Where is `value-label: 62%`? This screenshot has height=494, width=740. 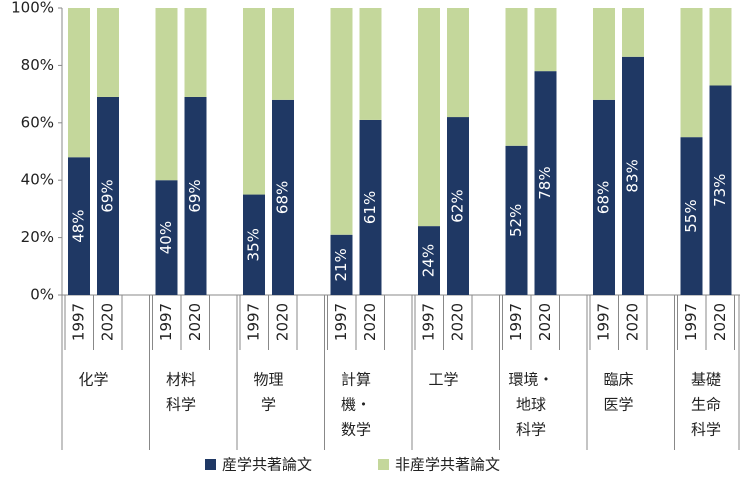 value-label: 62% is located at coordinates (458, 205).